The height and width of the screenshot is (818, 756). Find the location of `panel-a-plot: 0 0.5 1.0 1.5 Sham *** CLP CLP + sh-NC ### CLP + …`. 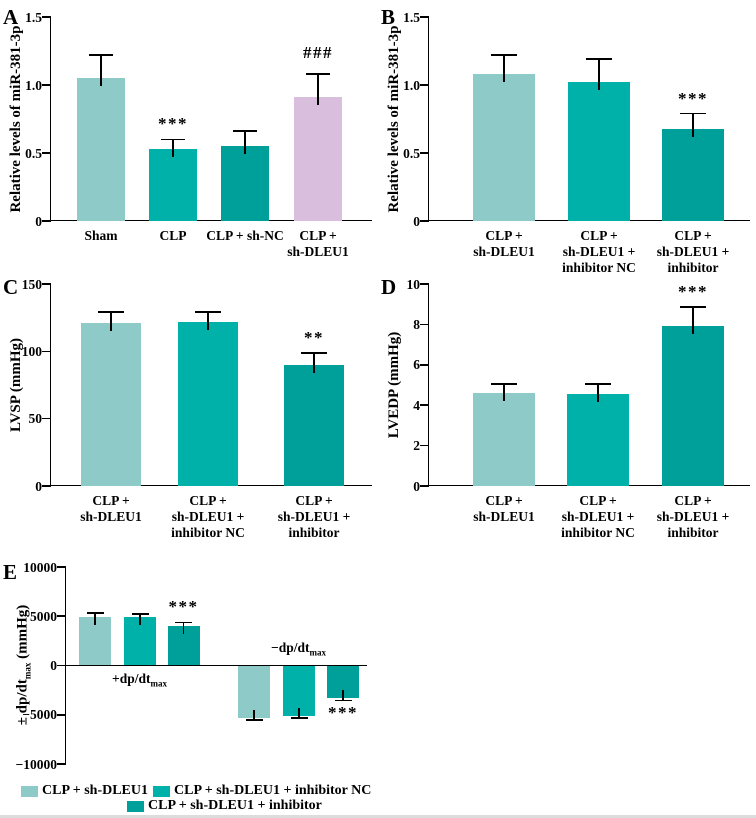

panel-a-plot: 0 0.5 1.0 1.5 Sham *** CLP CLP + sh-NC ### CLP + … is located at coordinates (198, 134).